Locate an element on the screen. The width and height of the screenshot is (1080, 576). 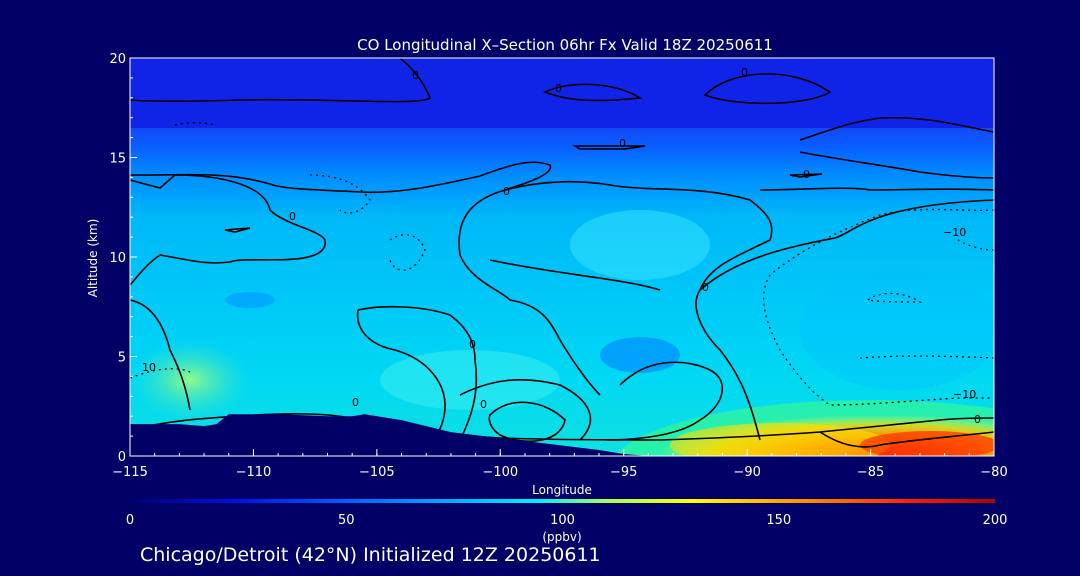
colorbar is located at coordinates (562, 501).